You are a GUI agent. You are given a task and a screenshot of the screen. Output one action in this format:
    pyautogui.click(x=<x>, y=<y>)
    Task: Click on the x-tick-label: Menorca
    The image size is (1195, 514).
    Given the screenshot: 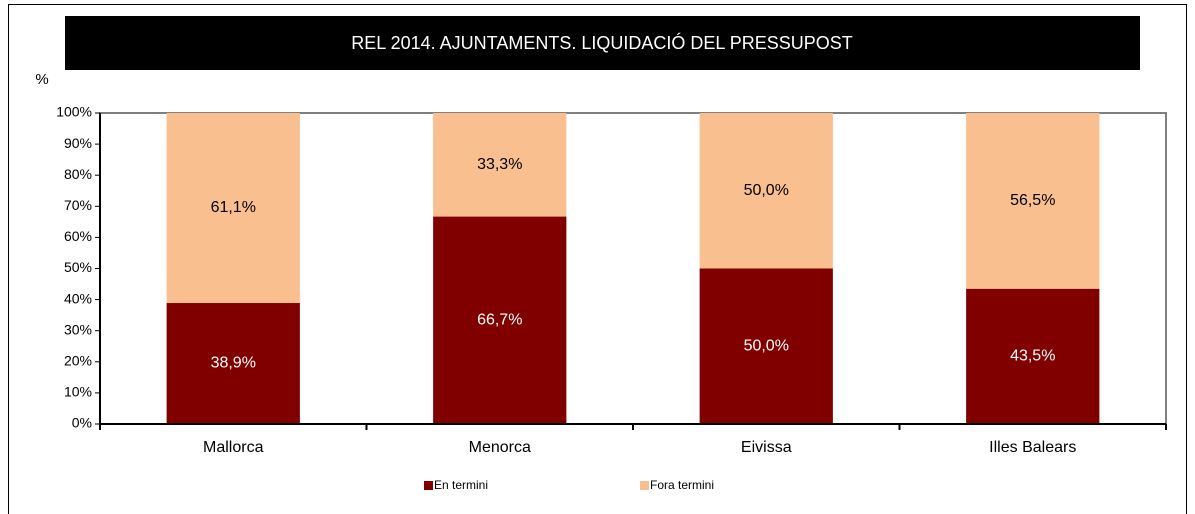 What is the action you would take?
    pyautogui.click(x=500, y=447)
    